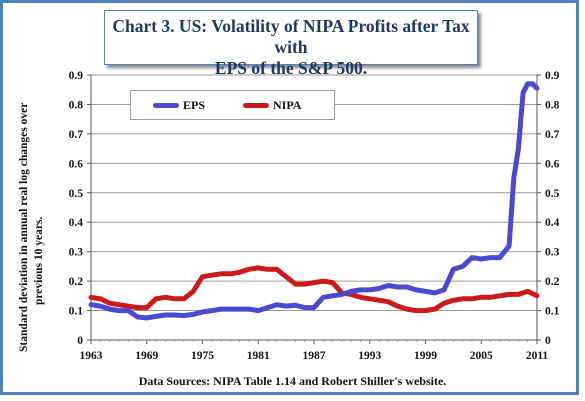 The height and width of the screenshot is (401, 585). Describe the element at coordinates (537, 356) in the screenshot. I see `x-tick-label: 2011` at that location.